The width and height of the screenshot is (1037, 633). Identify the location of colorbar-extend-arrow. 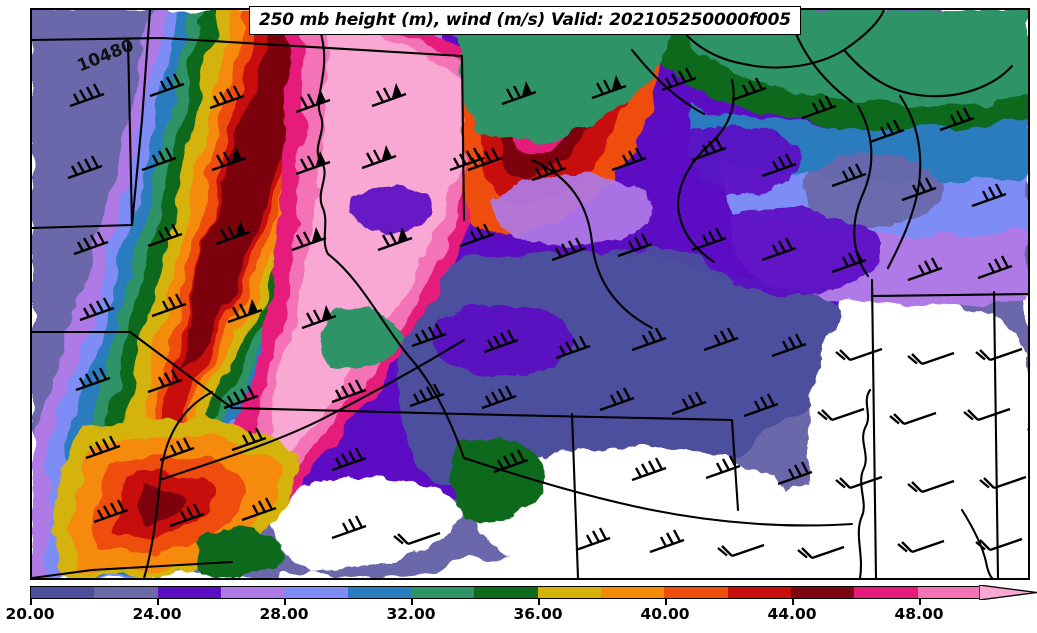
(1008, 592).